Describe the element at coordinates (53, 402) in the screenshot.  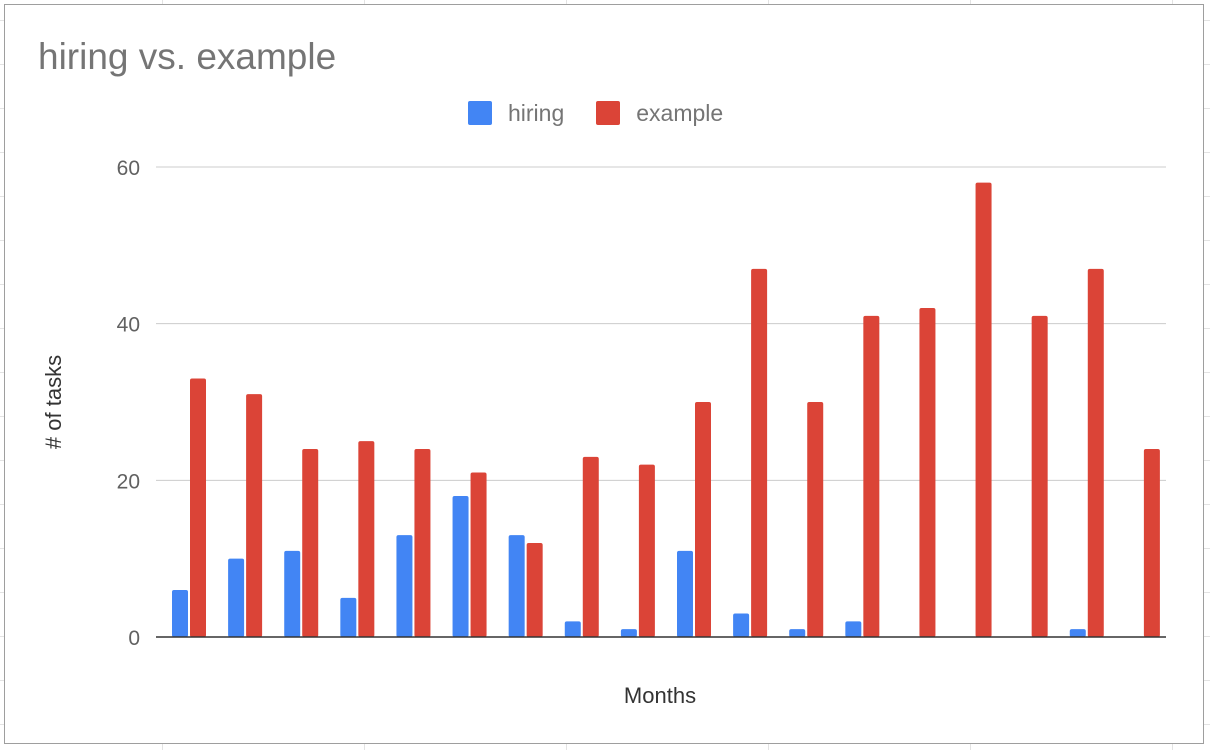
I see `y-axis-title: # of tasks` at that location.